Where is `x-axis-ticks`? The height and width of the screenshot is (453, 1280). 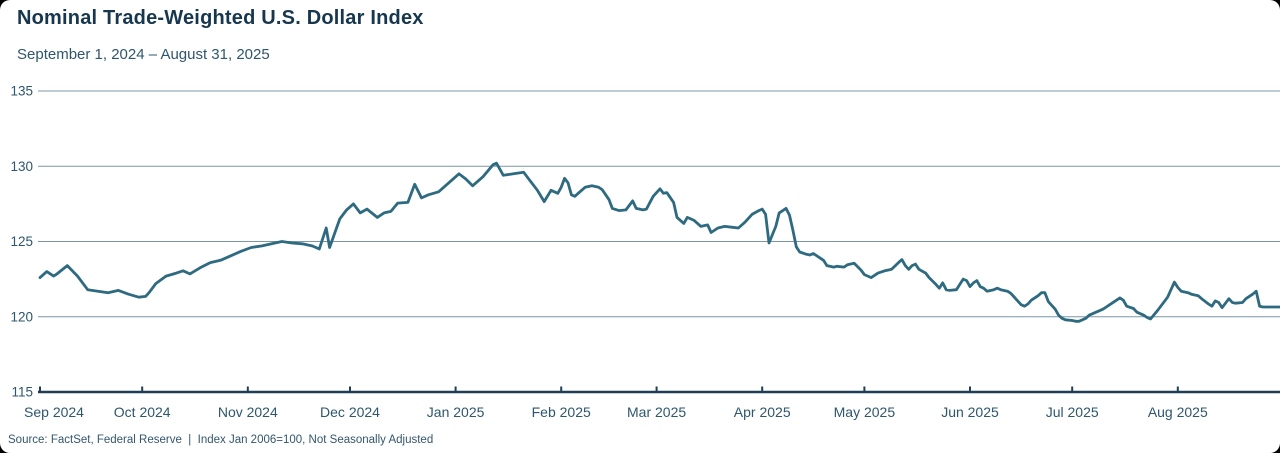
x-axis-ticks is located at coordinates (609, 389).